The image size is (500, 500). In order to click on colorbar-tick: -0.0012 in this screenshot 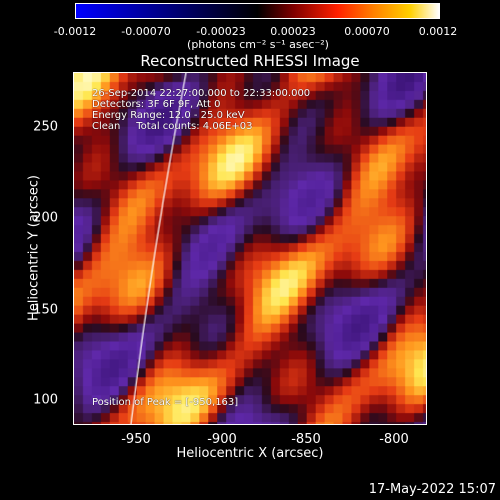, I will do `click(75, 31)`.